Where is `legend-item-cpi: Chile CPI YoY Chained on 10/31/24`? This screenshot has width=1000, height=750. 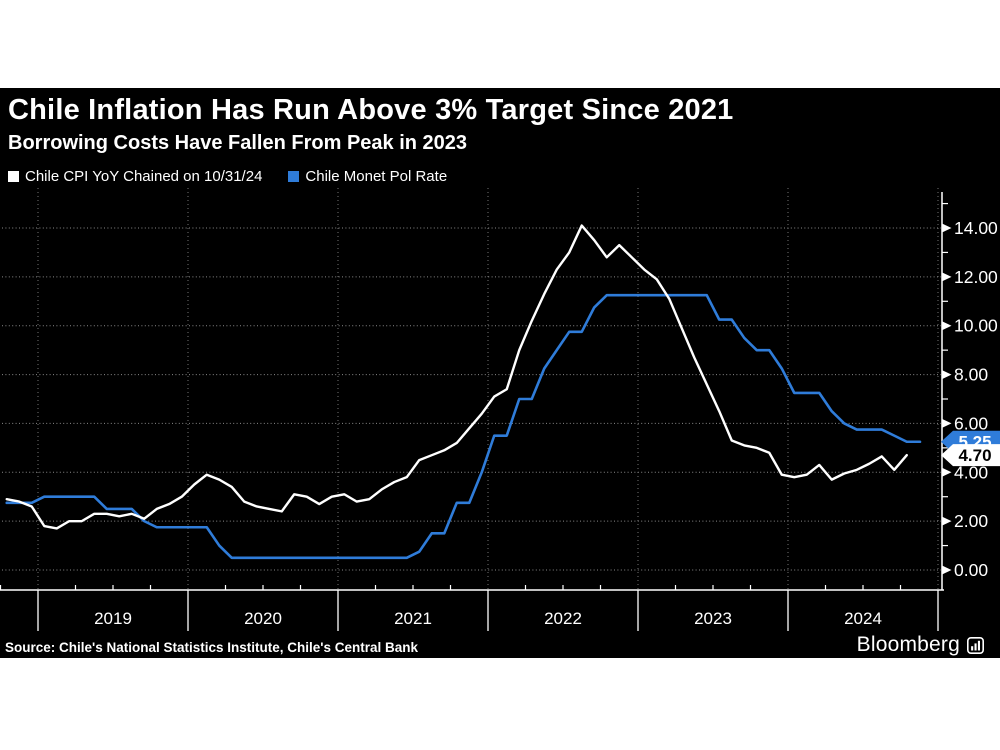 legend-item-cpi: Chile CPI YoY Chained on 10/31/24 is located at coordinates (135, 176).